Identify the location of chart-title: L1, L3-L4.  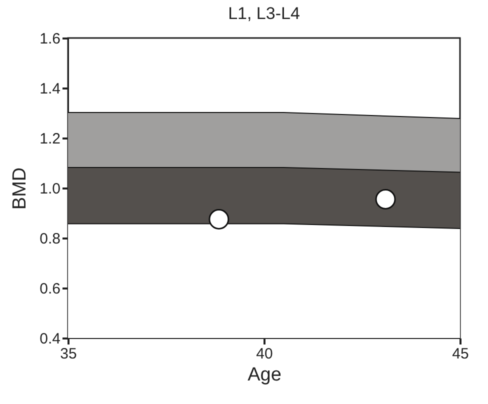
(264, 13).